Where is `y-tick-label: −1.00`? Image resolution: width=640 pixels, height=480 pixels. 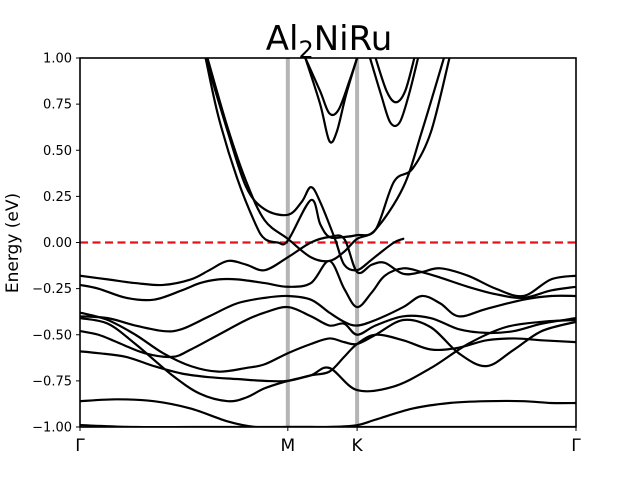
y-tick-label: −1.00 is located at coordinates (52, 428).